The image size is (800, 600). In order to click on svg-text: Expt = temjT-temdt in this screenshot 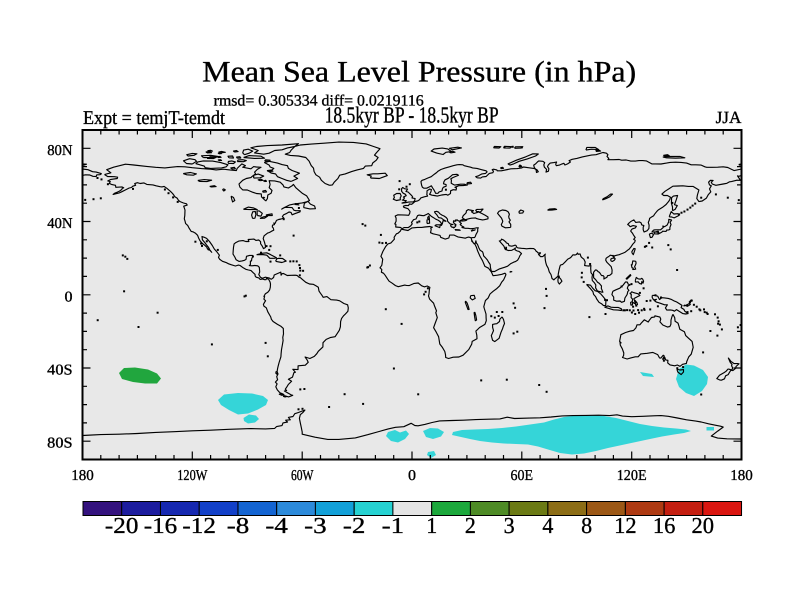, I will do `click(154, 118)`.